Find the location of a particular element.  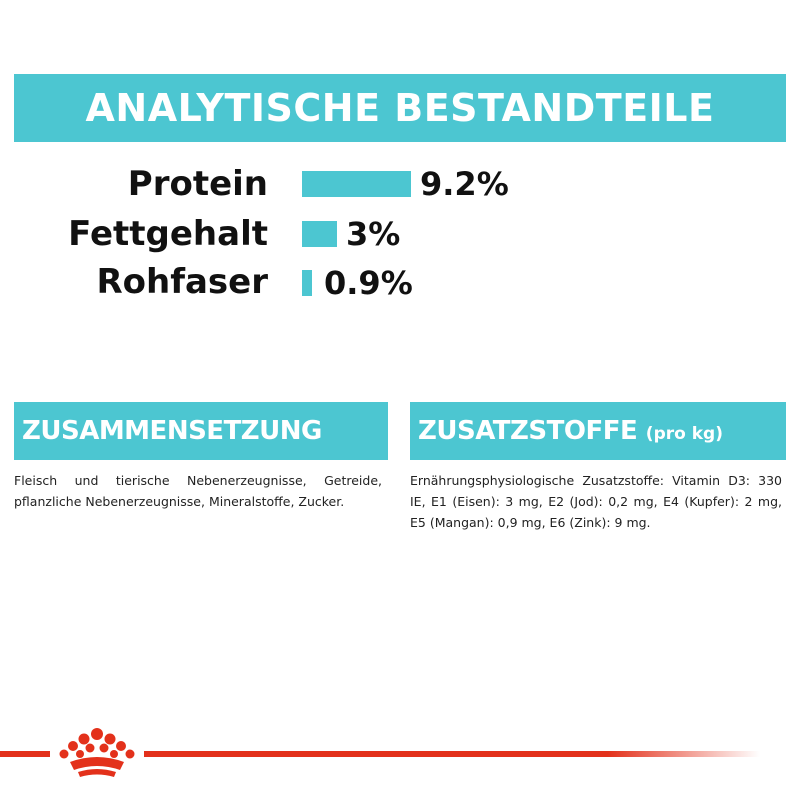

nutrient-bar-fiber is located at coordinates (307, 283).